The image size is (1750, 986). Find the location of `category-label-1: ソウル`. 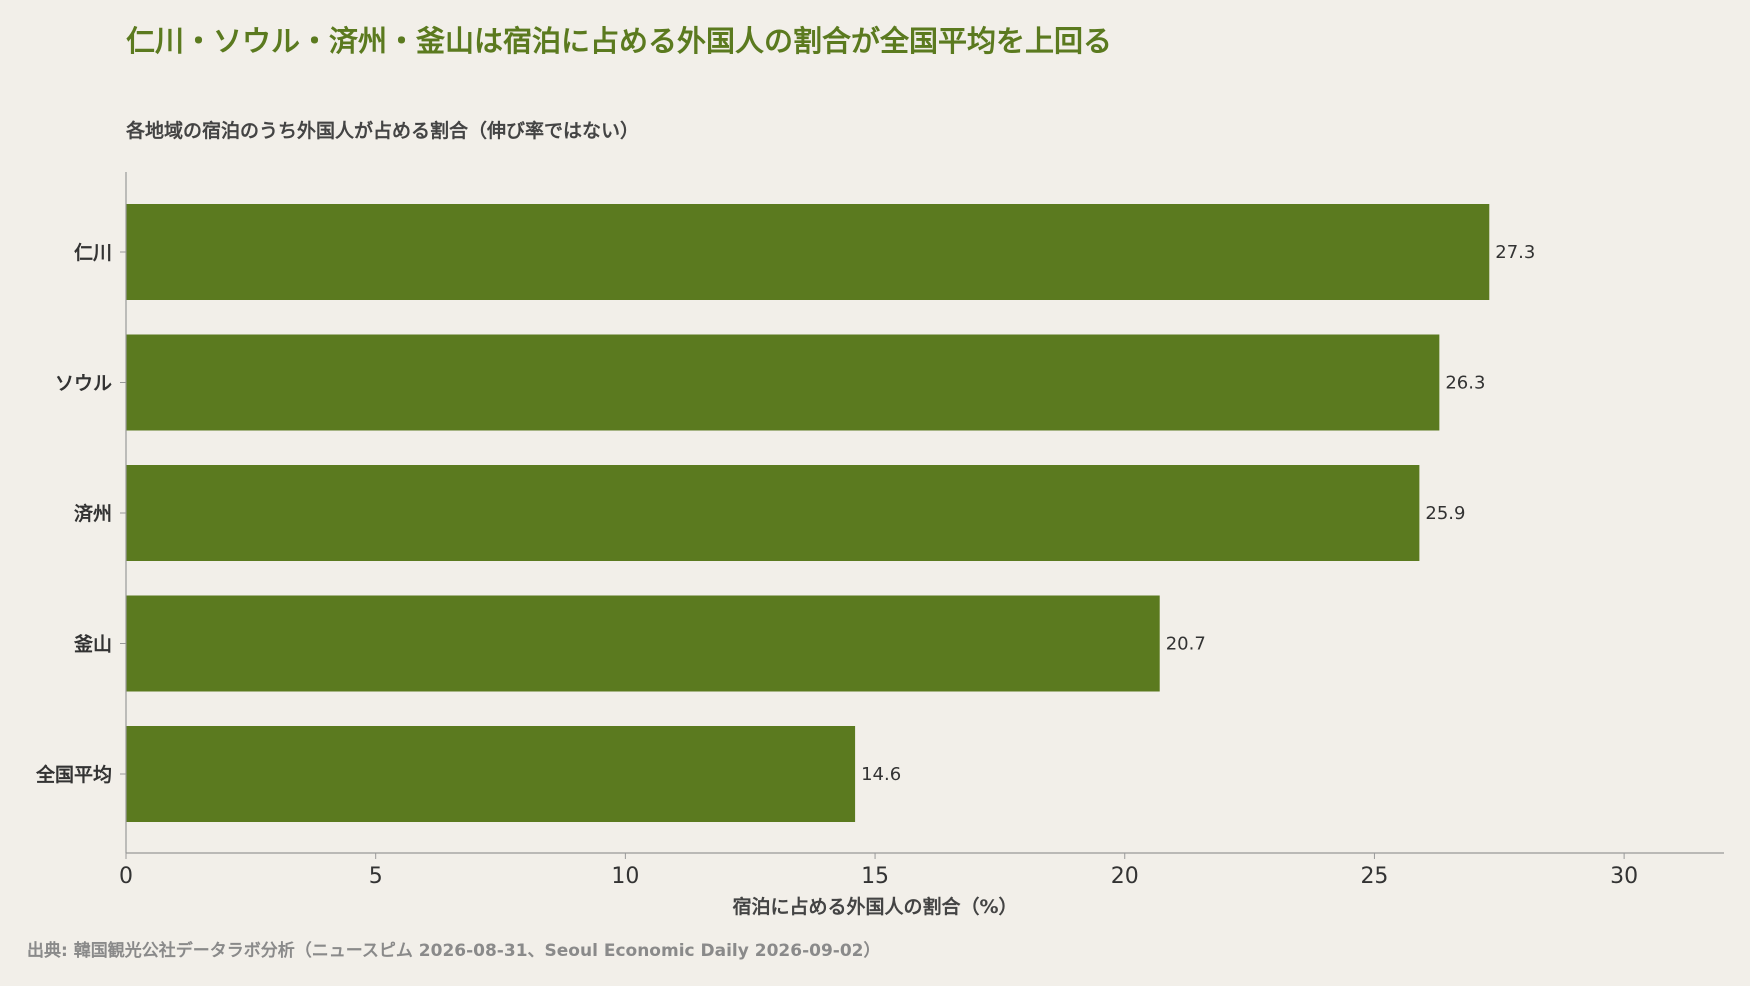

category-label-1: ソウル is located at coordinates (83, 384).